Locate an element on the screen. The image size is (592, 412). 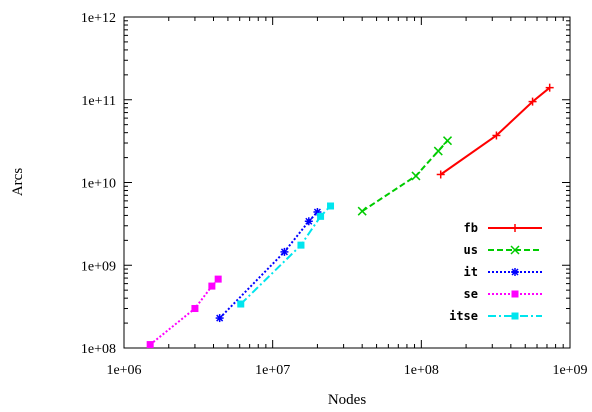
y-tick-labels: 1e+08 1e+09 1e+10 1e+11 1e+12 is located at coordinates (98, 184).